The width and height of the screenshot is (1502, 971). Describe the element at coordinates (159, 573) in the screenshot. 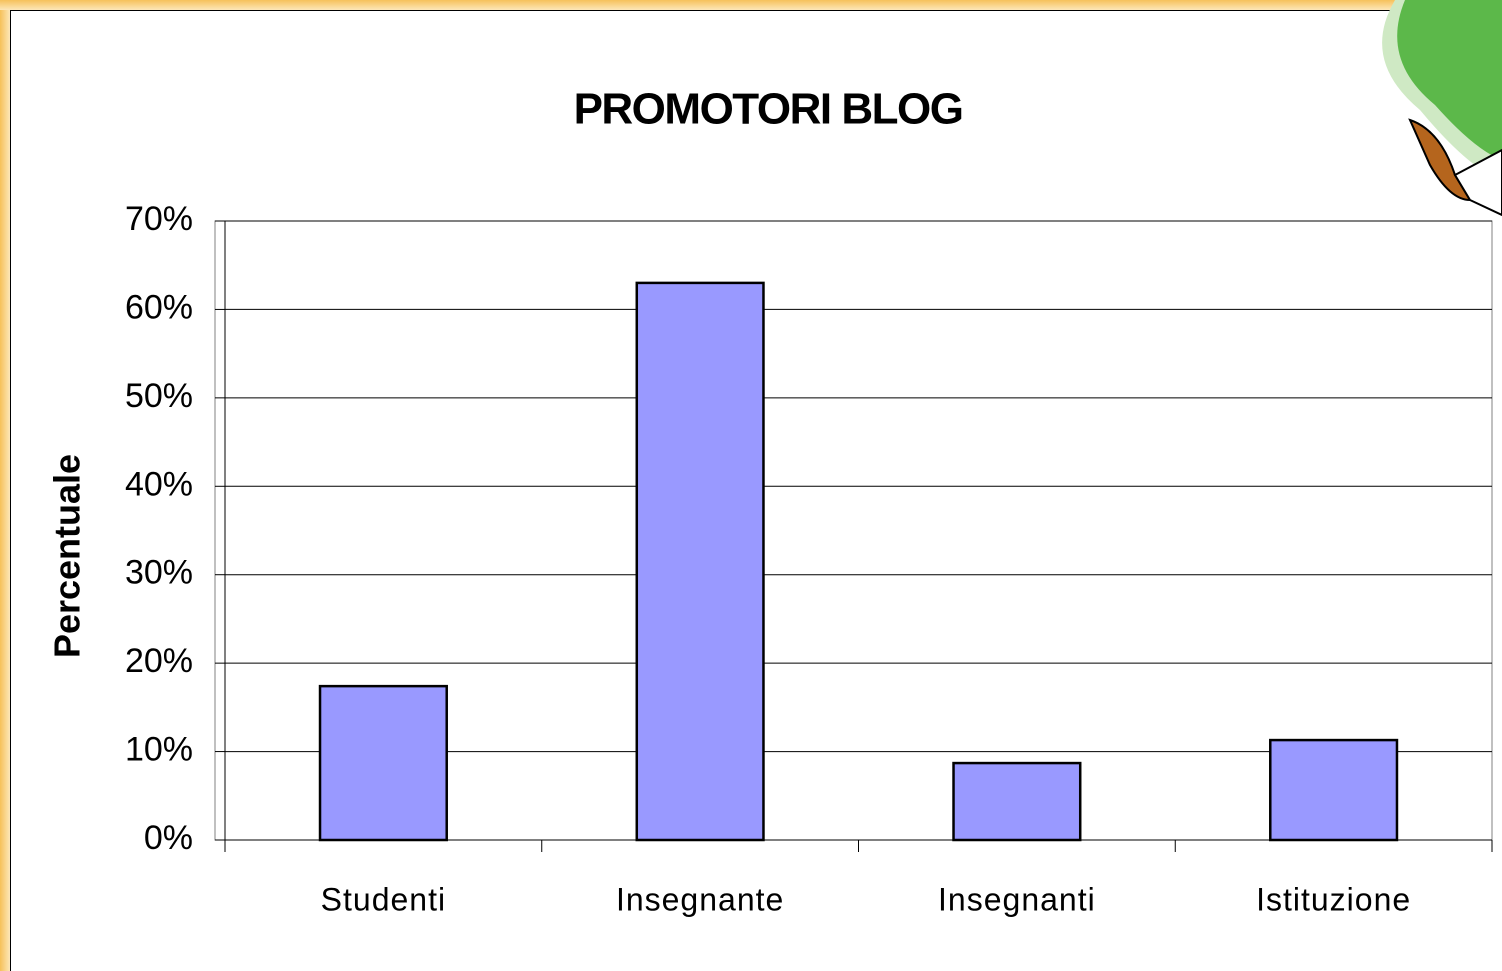

I see `y-tick-label: 30%` at that location.